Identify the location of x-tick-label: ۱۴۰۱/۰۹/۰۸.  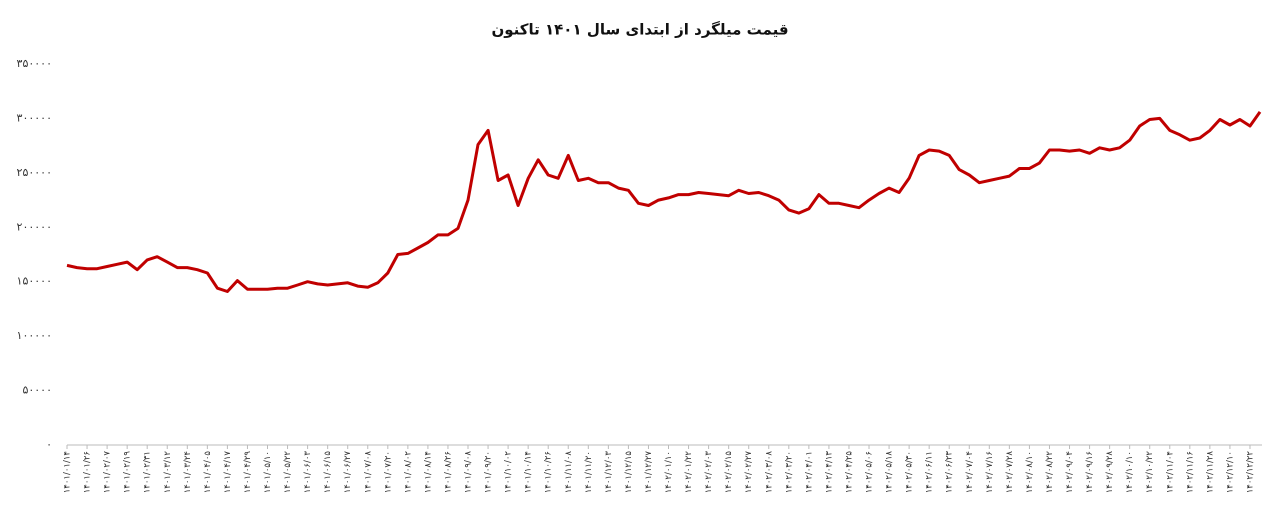
(469, 472).